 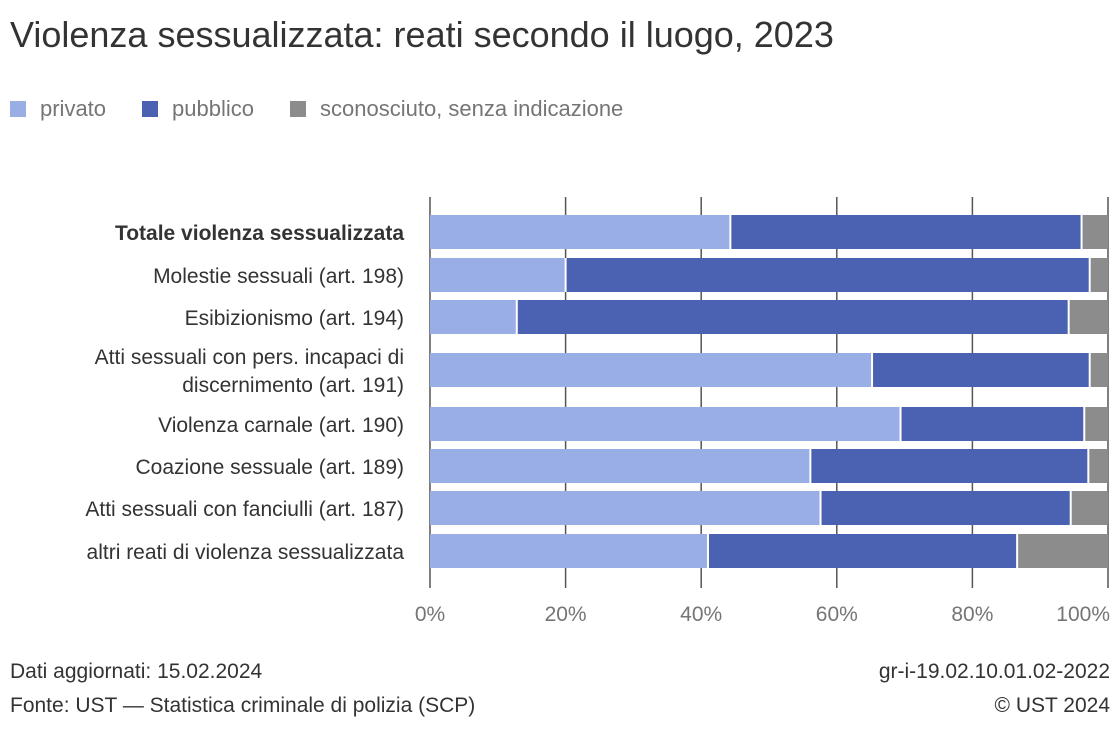 I want to click on category-label: discernimento (art. 191), so click(x=293, y=385).